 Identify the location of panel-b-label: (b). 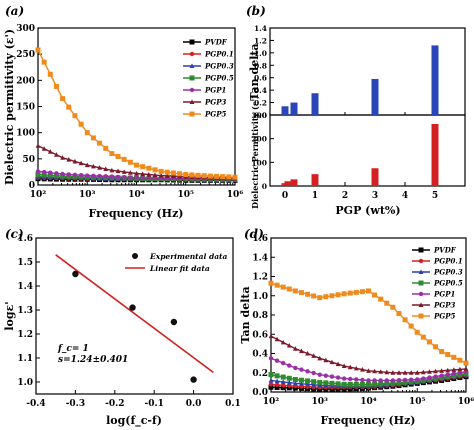
(256, 11).